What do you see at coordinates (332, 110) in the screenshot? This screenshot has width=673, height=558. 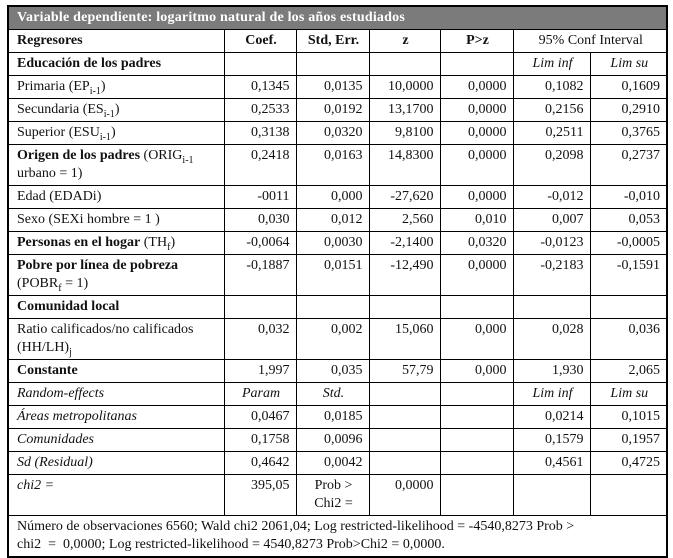 I see `std-err-cell: 0,0192` at bounding box center [332, 110].